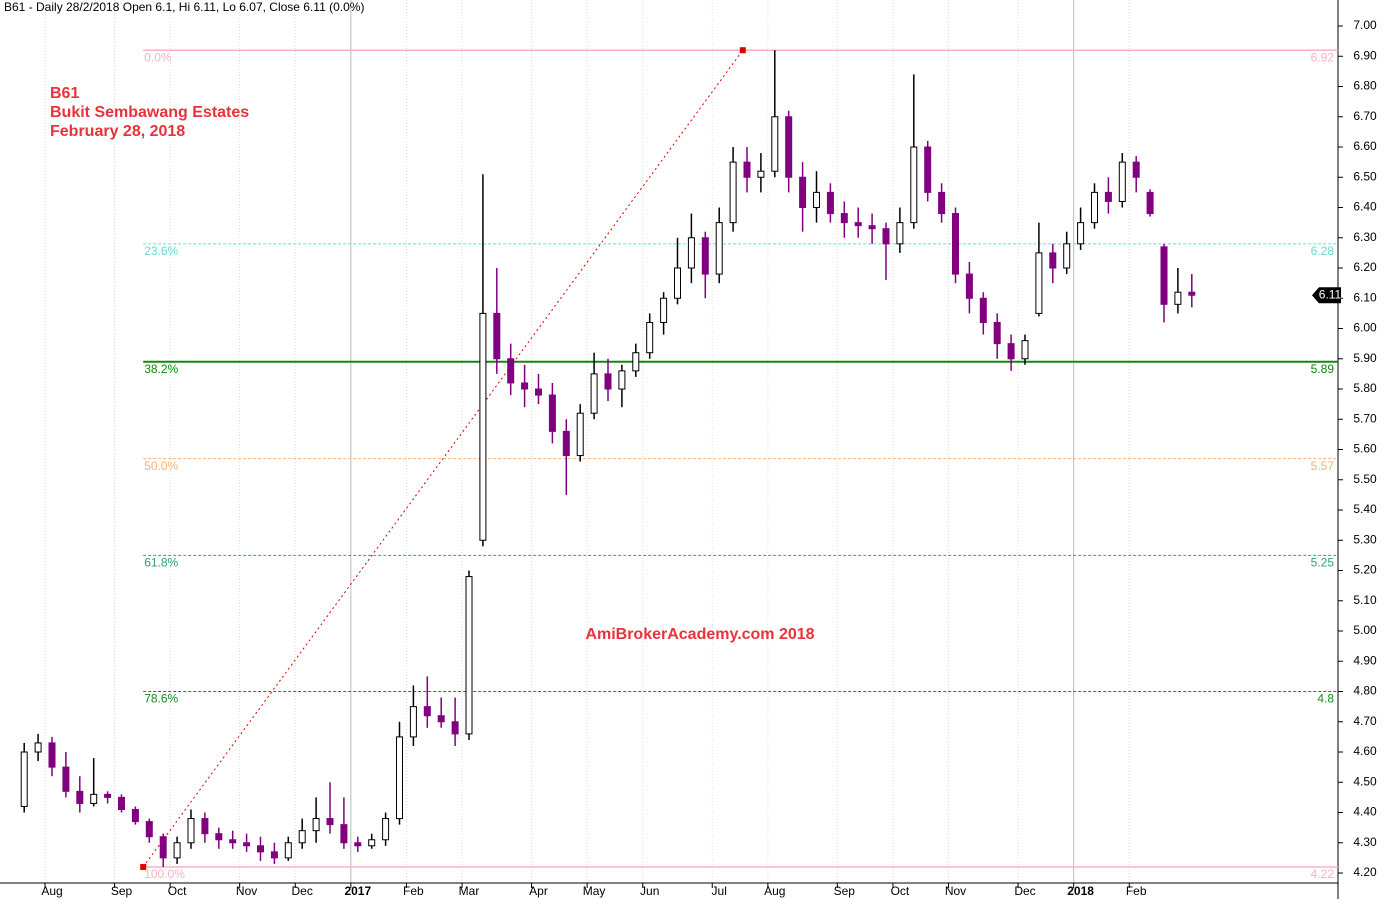 This screenshot has width=1396, height=899. I want to click on y-tick-label: 5.80, so click(1365, 388).